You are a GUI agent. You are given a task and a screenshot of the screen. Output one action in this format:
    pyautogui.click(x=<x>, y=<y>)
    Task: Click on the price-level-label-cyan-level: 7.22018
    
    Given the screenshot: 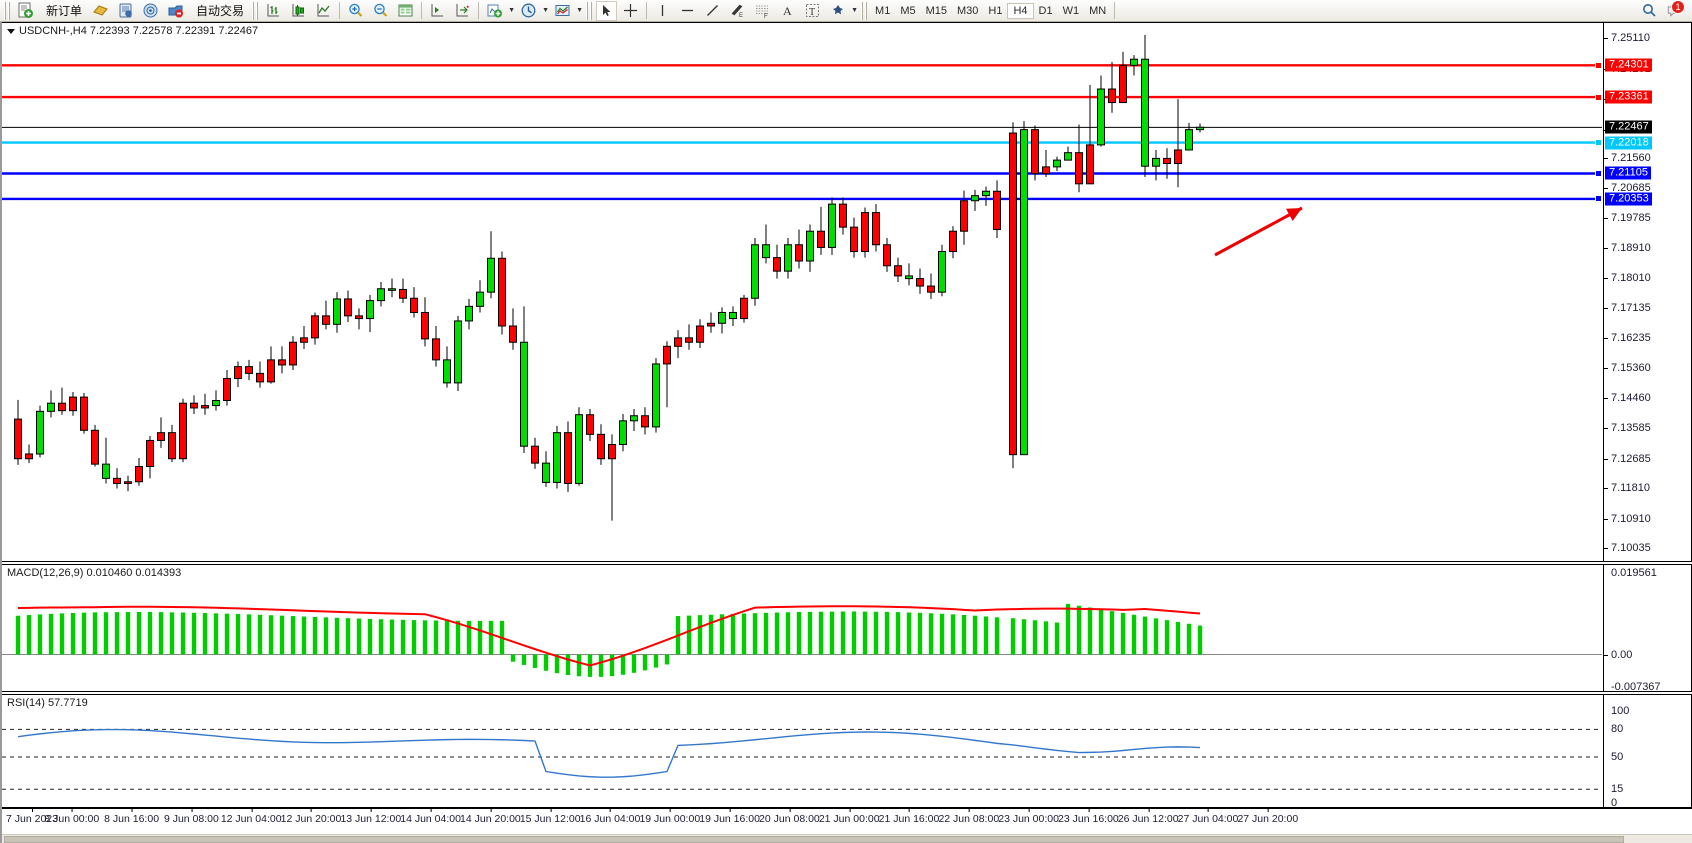 What is the action you would take?
    pyautogui.click(x=1623, y=143)
    